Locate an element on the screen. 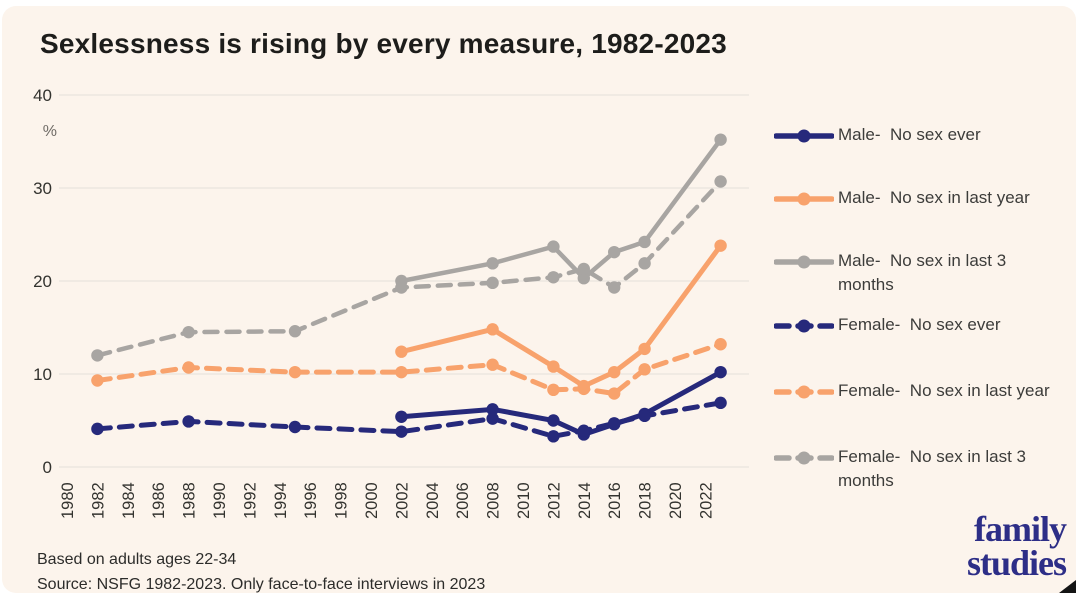  x-tick-label: 2008 is located at coordinates (494, 500).